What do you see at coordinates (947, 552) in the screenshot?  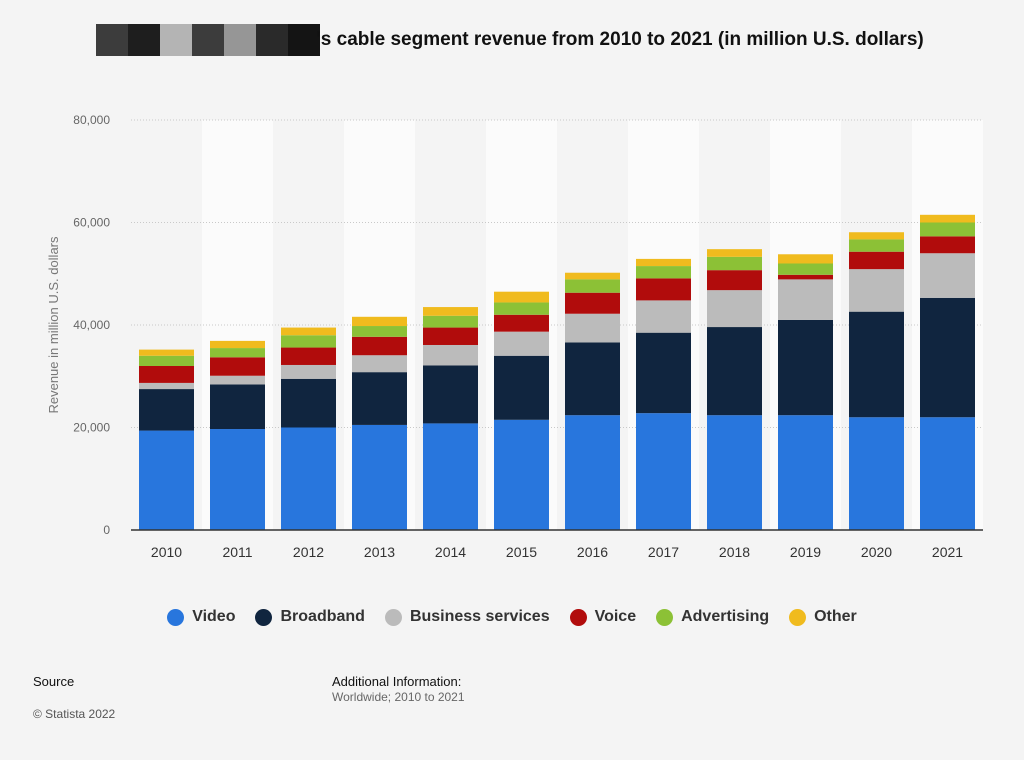 I see `x-tick-label: 2021` at bounding box center [947, 552].